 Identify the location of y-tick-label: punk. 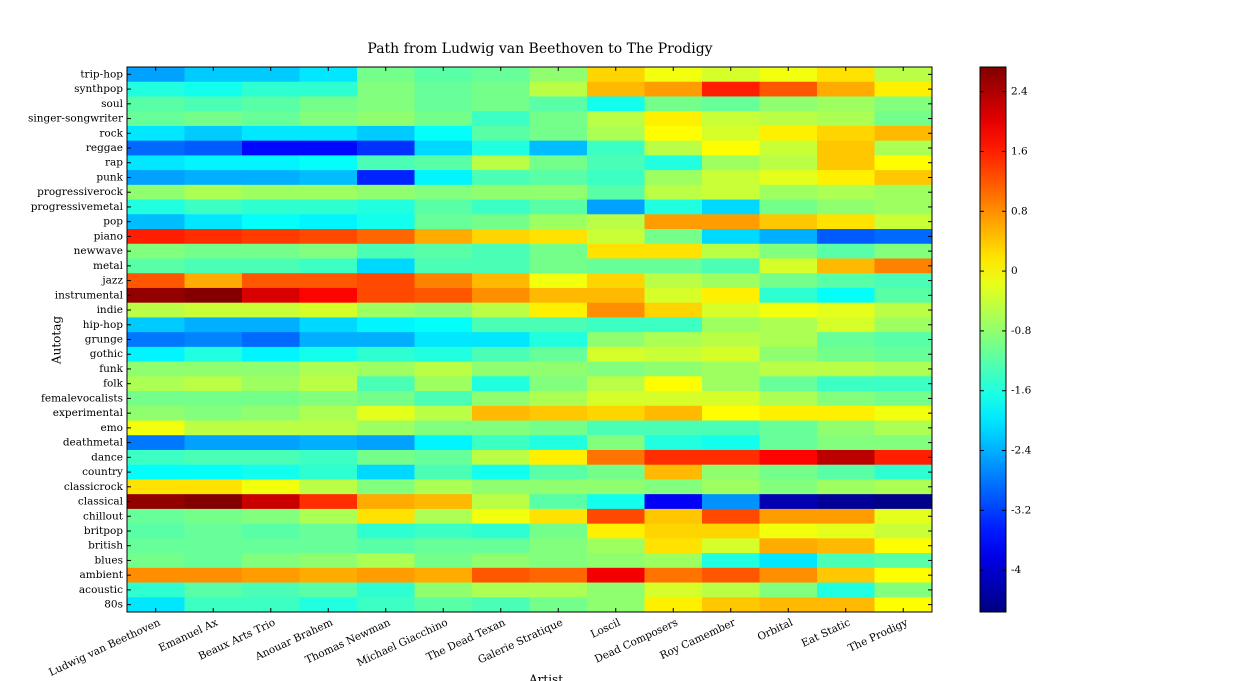
(109, 177).